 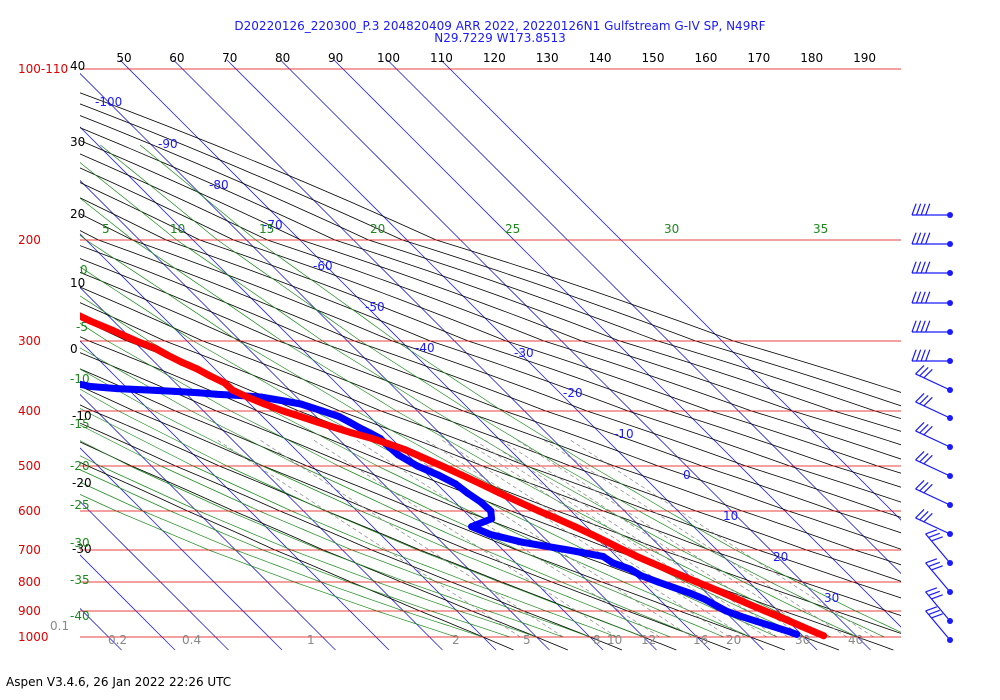 I want to click on left-tick-label: 30, so click(x=77, y=142).